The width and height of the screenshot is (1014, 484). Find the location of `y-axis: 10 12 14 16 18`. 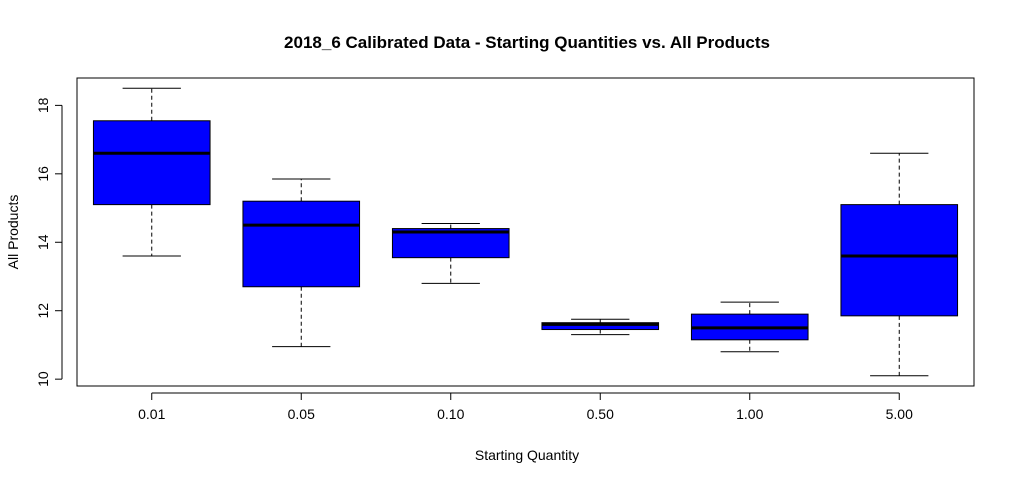

y-axis: 10 12 14 16 18 is located at coordinates (49, 242).